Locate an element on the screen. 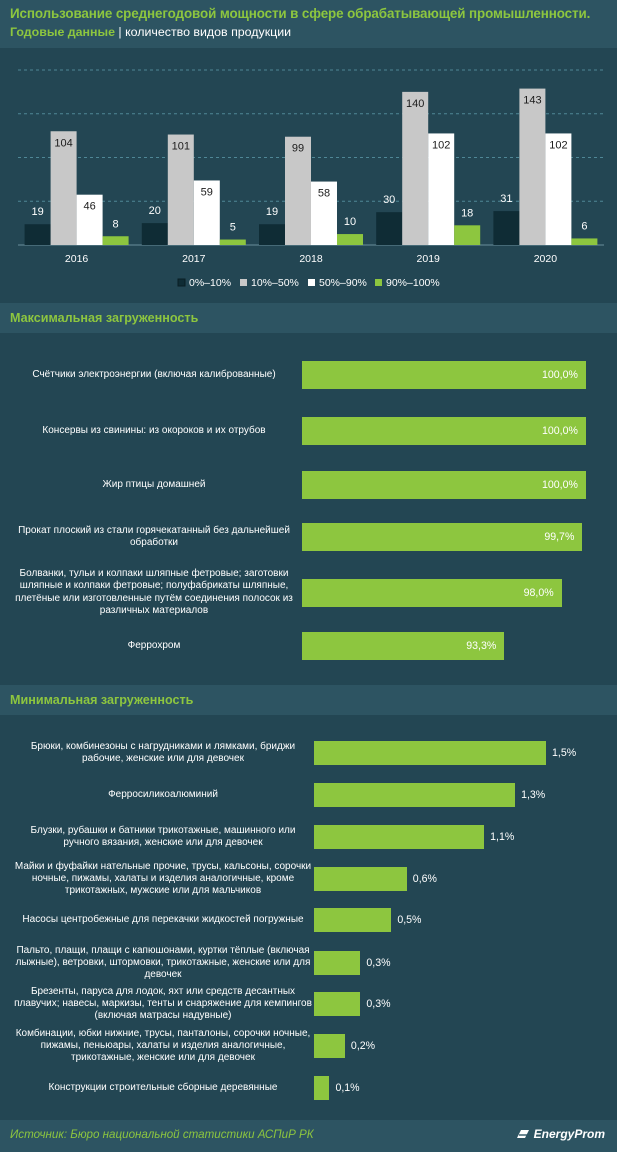 The image size is (617, 1152). max-section-title: Максимальная загруженность is located at coordinates (104, 318).